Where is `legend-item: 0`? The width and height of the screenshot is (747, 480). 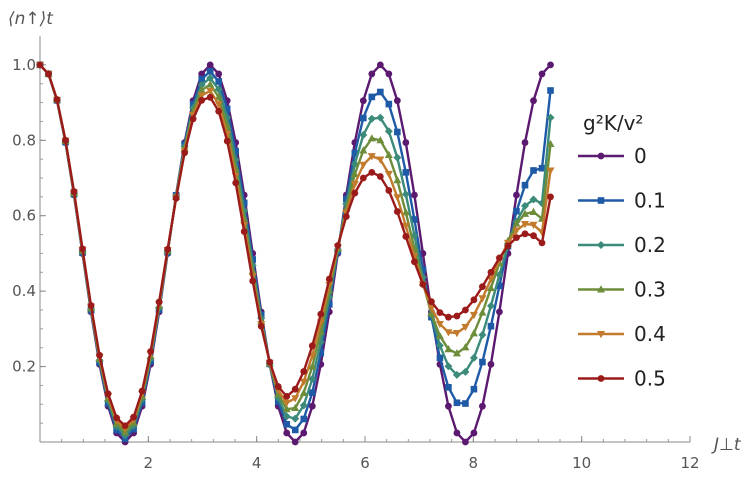 legend-item: 0 is located at coordinates (612, 156).